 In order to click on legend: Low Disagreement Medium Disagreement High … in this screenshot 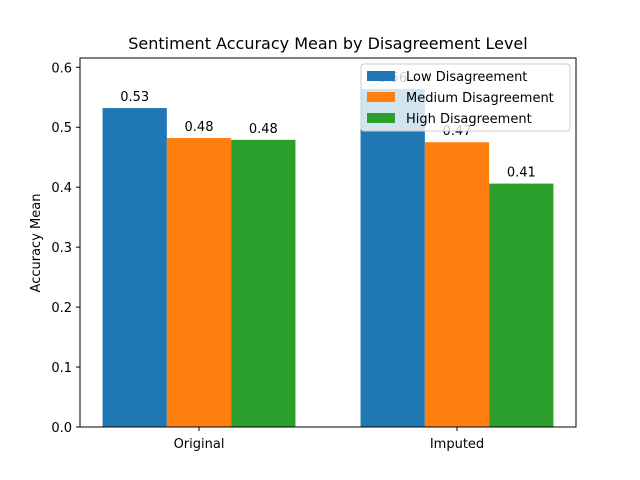, I will do `click(465, 97)`.